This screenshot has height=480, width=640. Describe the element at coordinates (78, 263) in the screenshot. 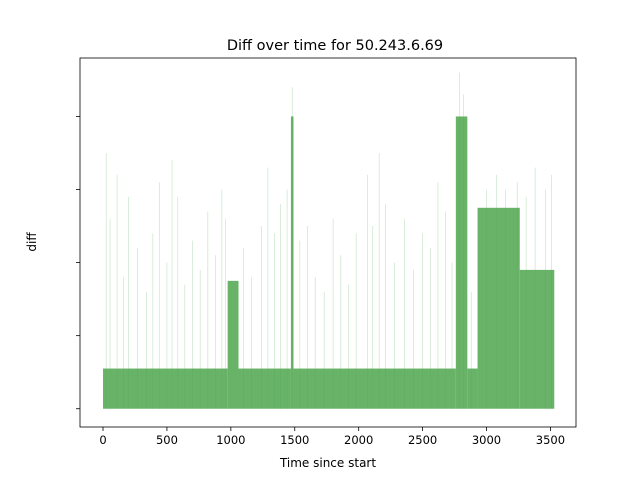

I see `y-axis` at that location.